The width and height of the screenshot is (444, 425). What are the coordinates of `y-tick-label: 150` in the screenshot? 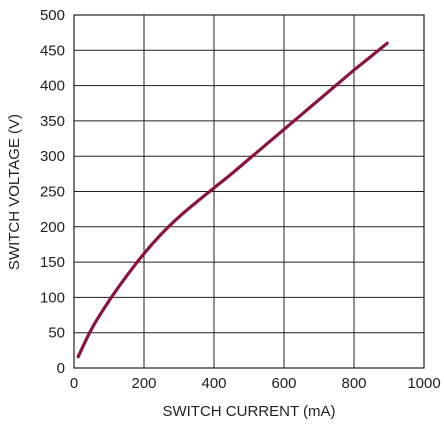 It's located at (52, 262).